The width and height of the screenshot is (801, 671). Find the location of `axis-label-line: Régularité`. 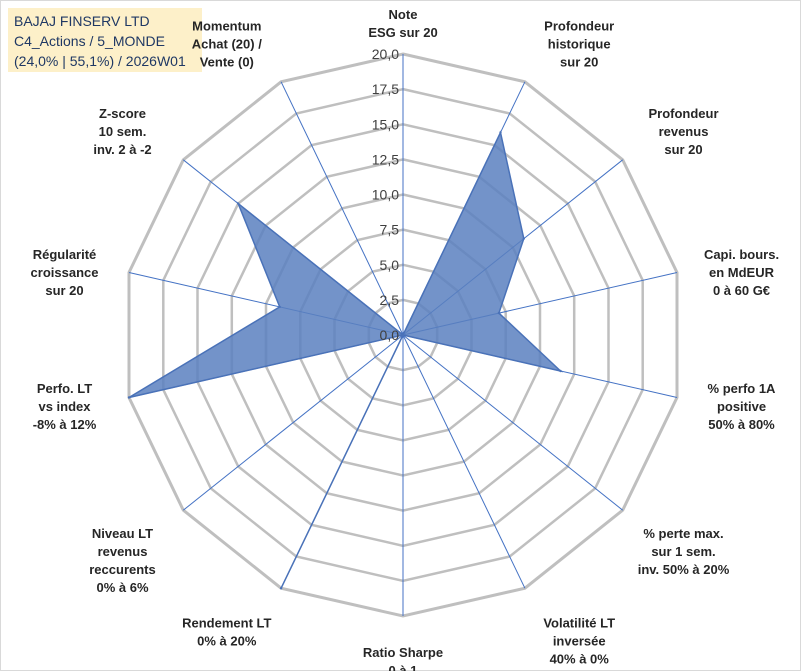

axis-label-line: Régularité is located at coordinates (65, 254).